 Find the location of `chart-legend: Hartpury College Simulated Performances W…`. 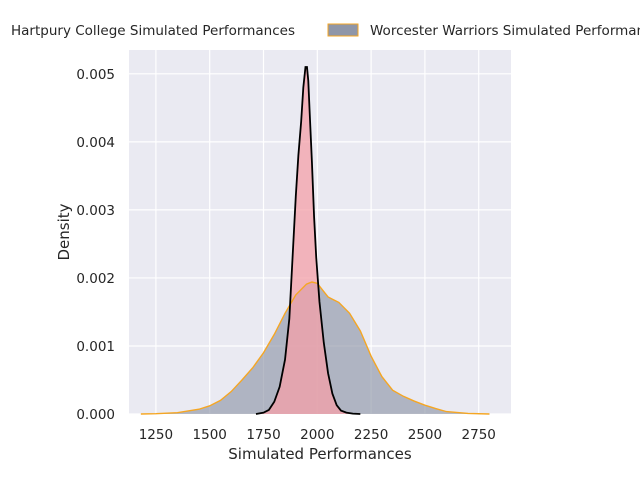

chart-legend: Hartpury College Simulated Performances W… is located at coordinates (325, 31).